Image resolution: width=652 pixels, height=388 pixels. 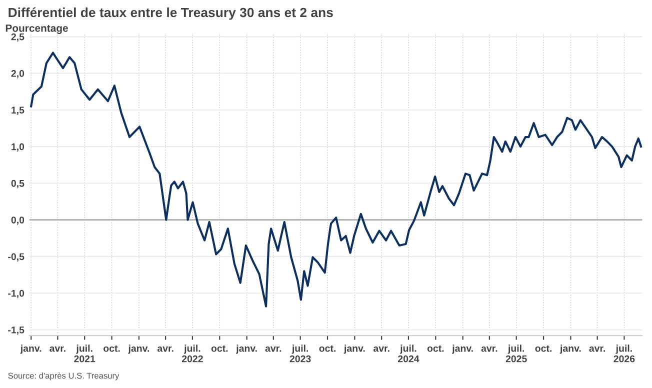 I want to click on x-tick-label: juil. 2024, so click(x=409, y=353).